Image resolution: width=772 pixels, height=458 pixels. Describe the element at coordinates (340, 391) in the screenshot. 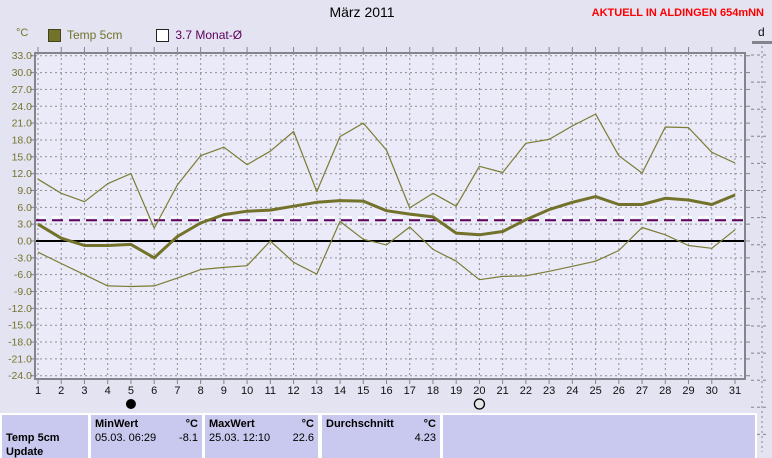

I see `svg-text: 14` at that location.